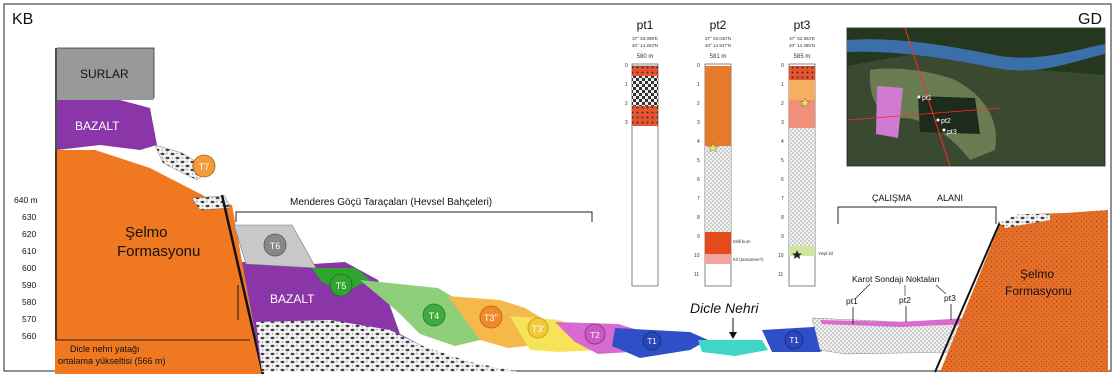 Image resolution: width=1115 pixels, height=380 pixels. What do you see at coordinates (626, 66) in the screenshot?
I see `depth-tick-pt1: 0` at bounding box center [626, 66].